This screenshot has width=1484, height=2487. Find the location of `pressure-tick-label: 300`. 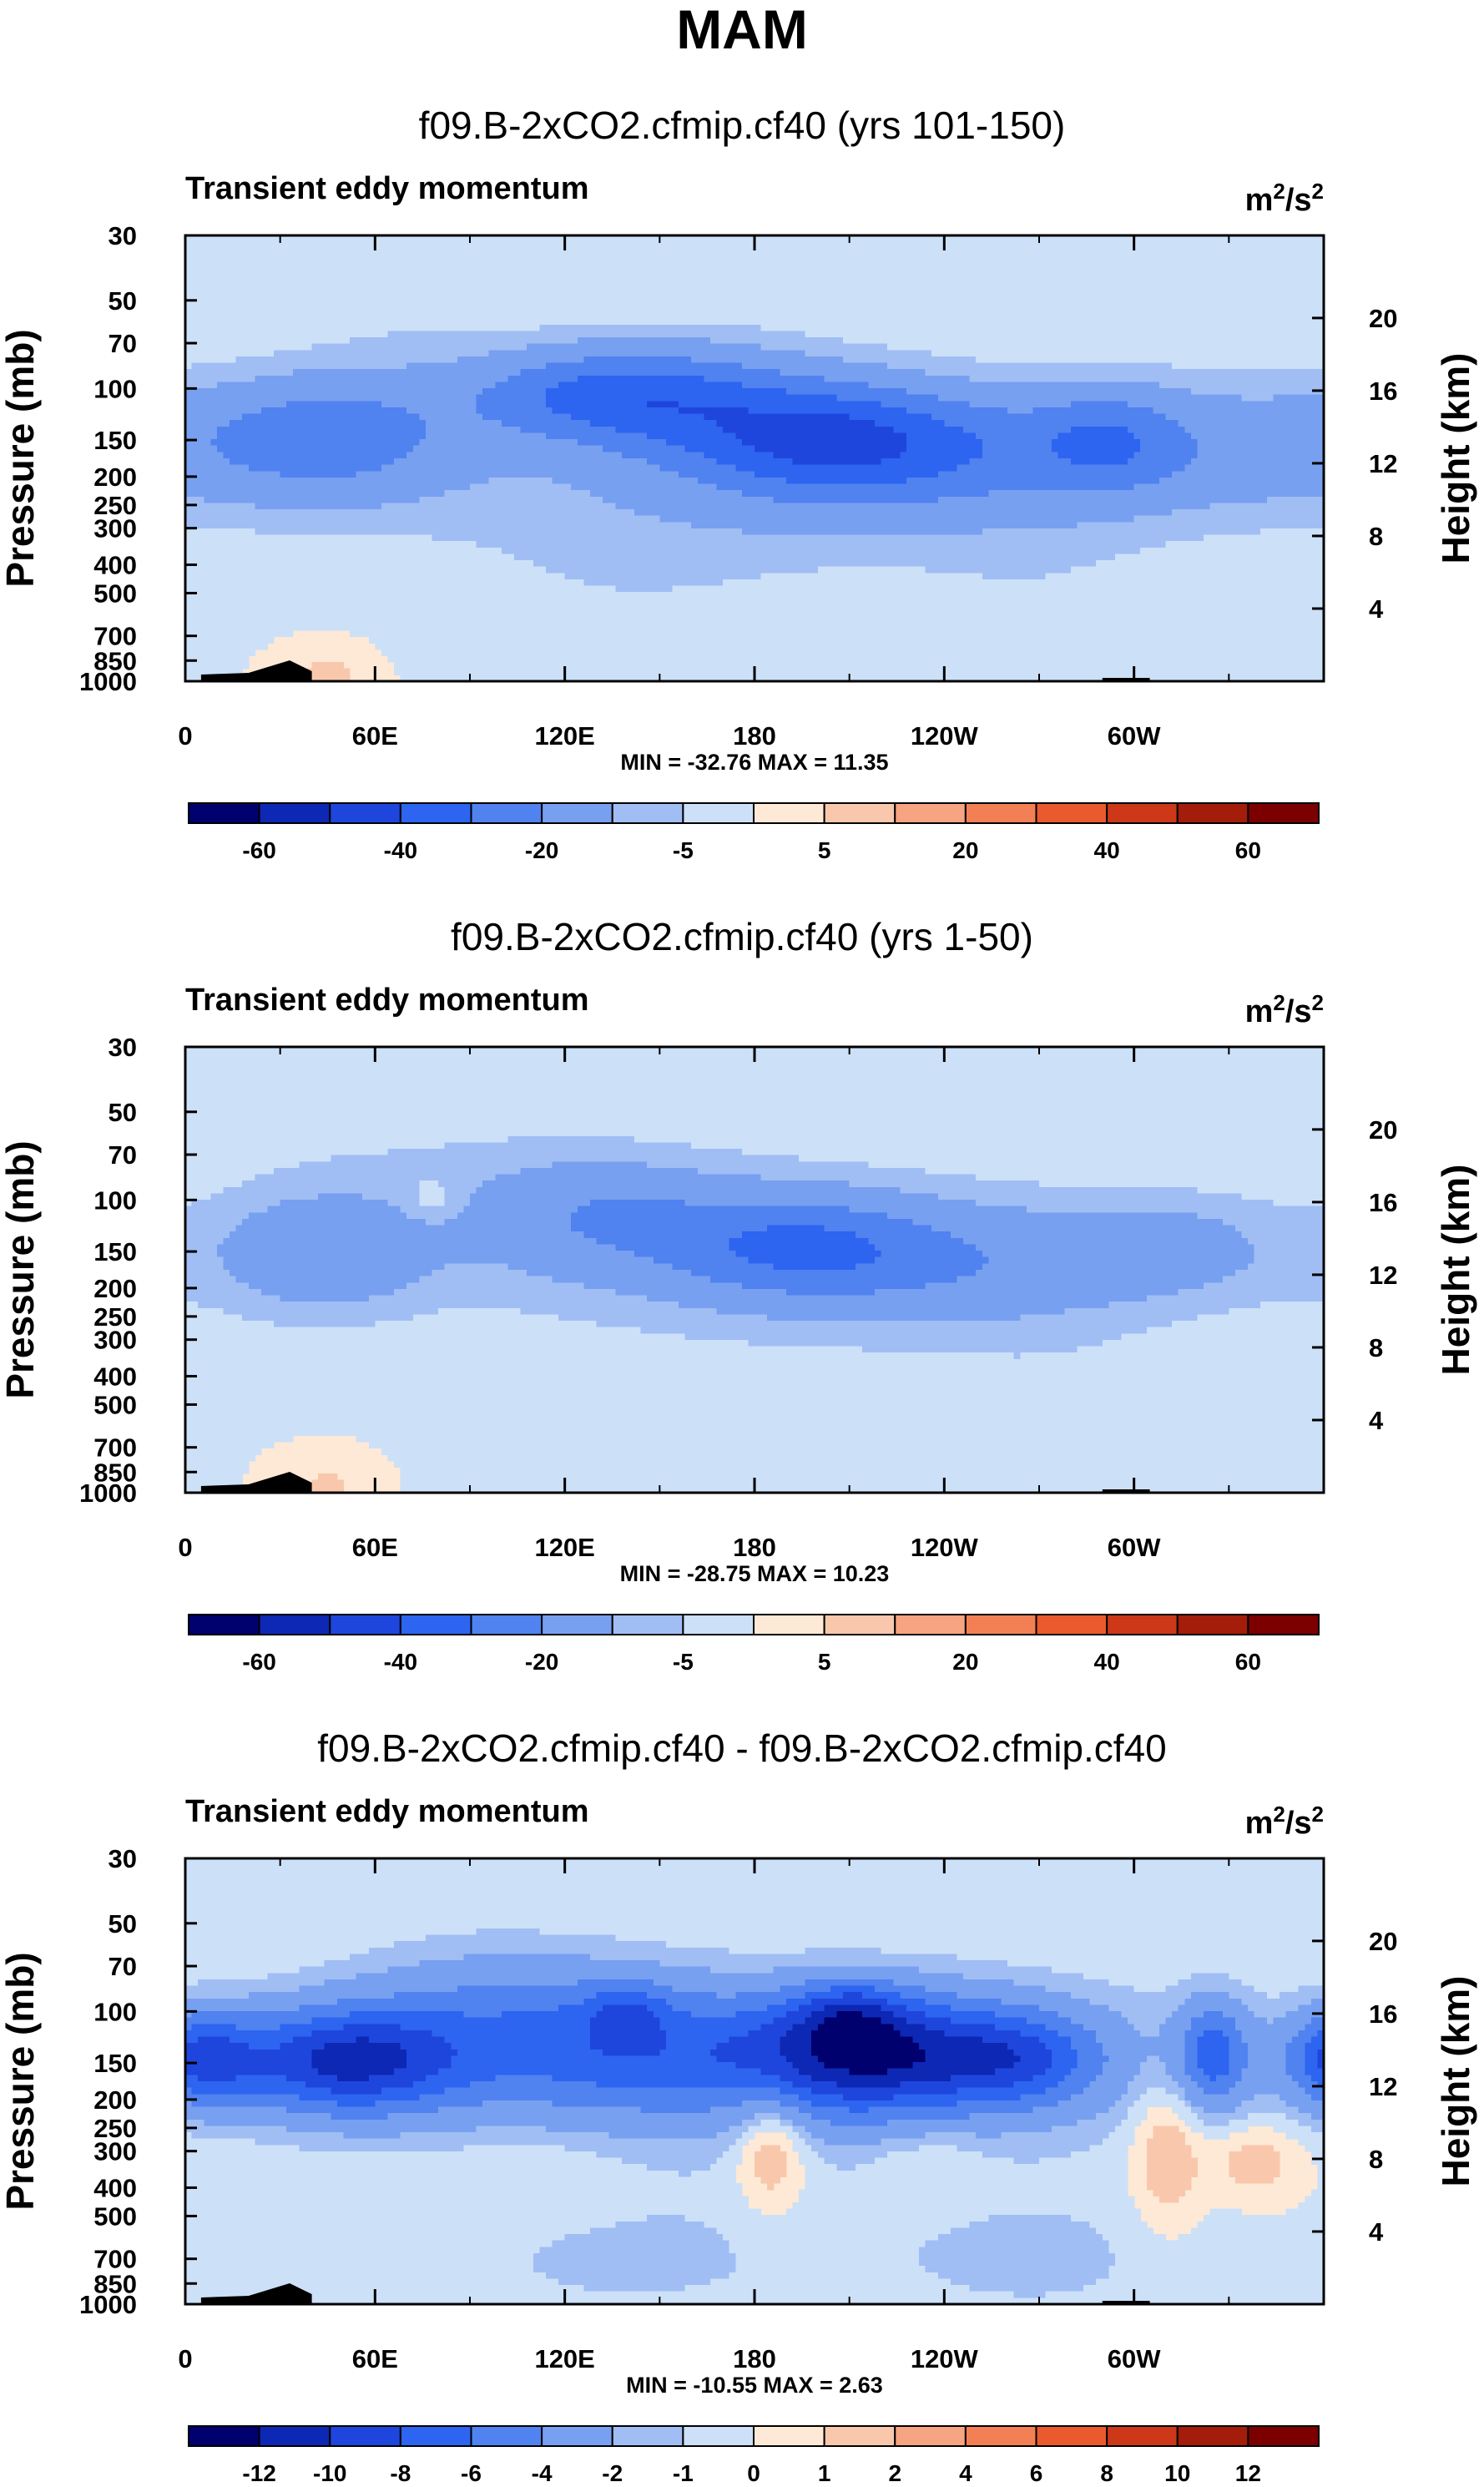

pressure-tick-label: 300 is located at coordinates (115, 1340).